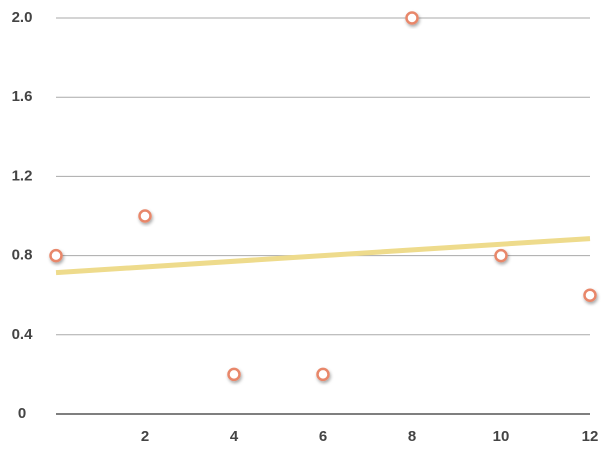 This screenshot has width=610, height=454. Describe the element at coordinates (22, 255) in the screenshot. I see `y-tick-label: 0.8` at that location.